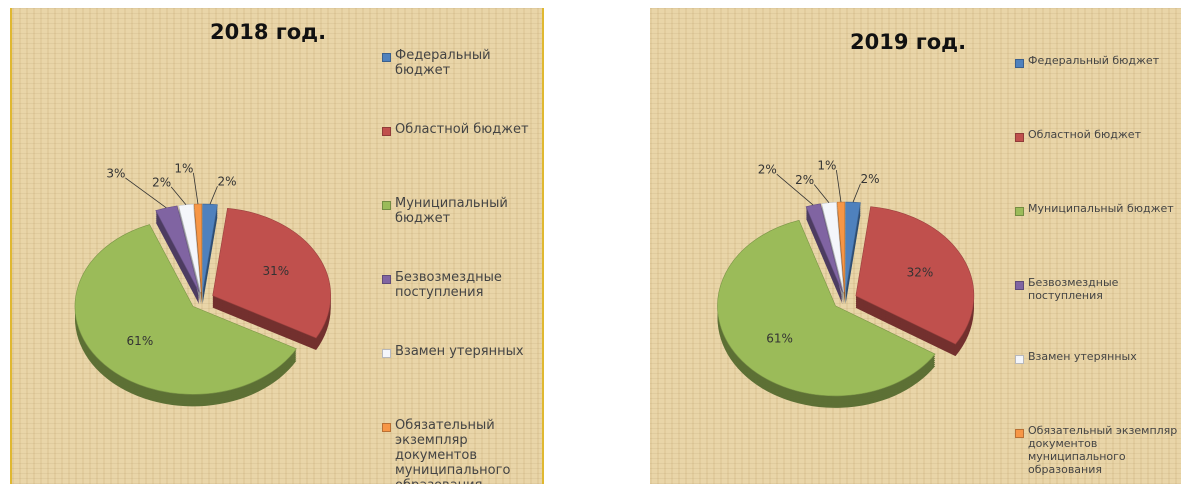  What do you see at coordinates (920, 272) in the screenshot?
I see `data-label: 32%` at bounding box center [920, 272].